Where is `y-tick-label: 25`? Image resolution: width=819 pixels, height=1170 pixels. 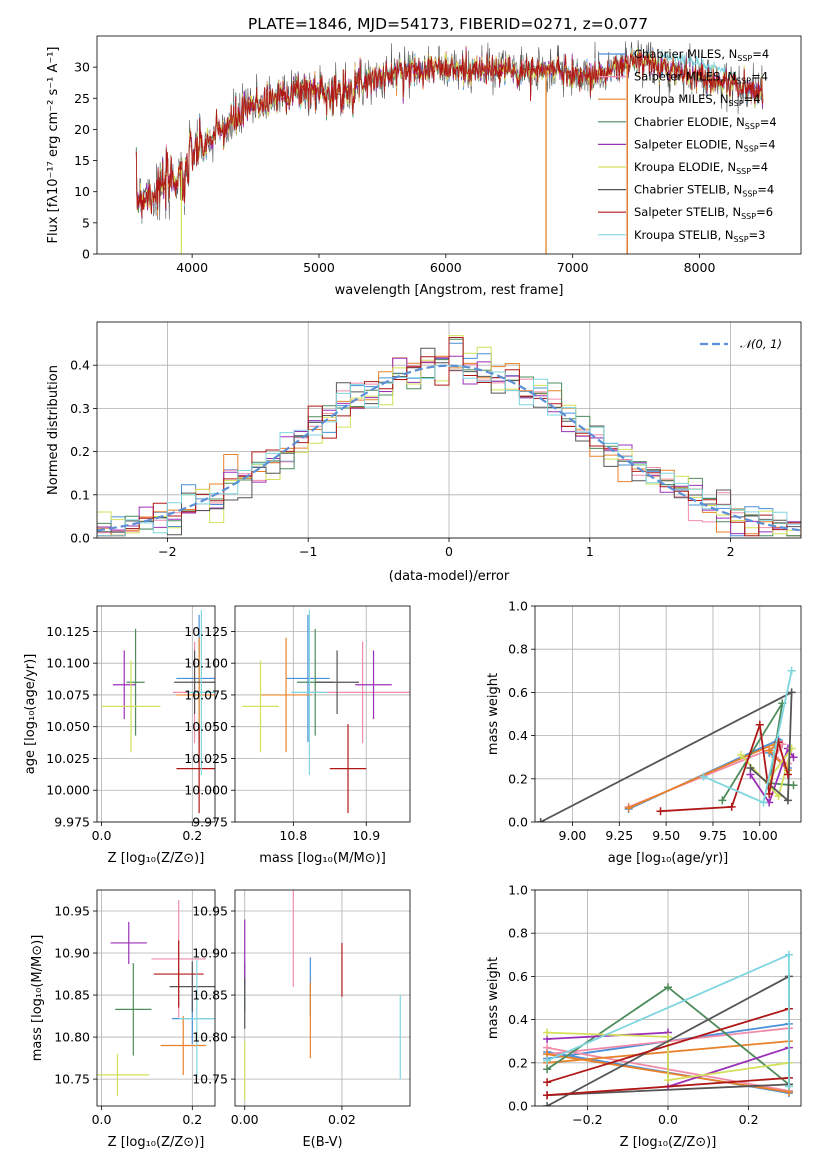
y-tick-label: 25 is located at coordinates (82, 98).